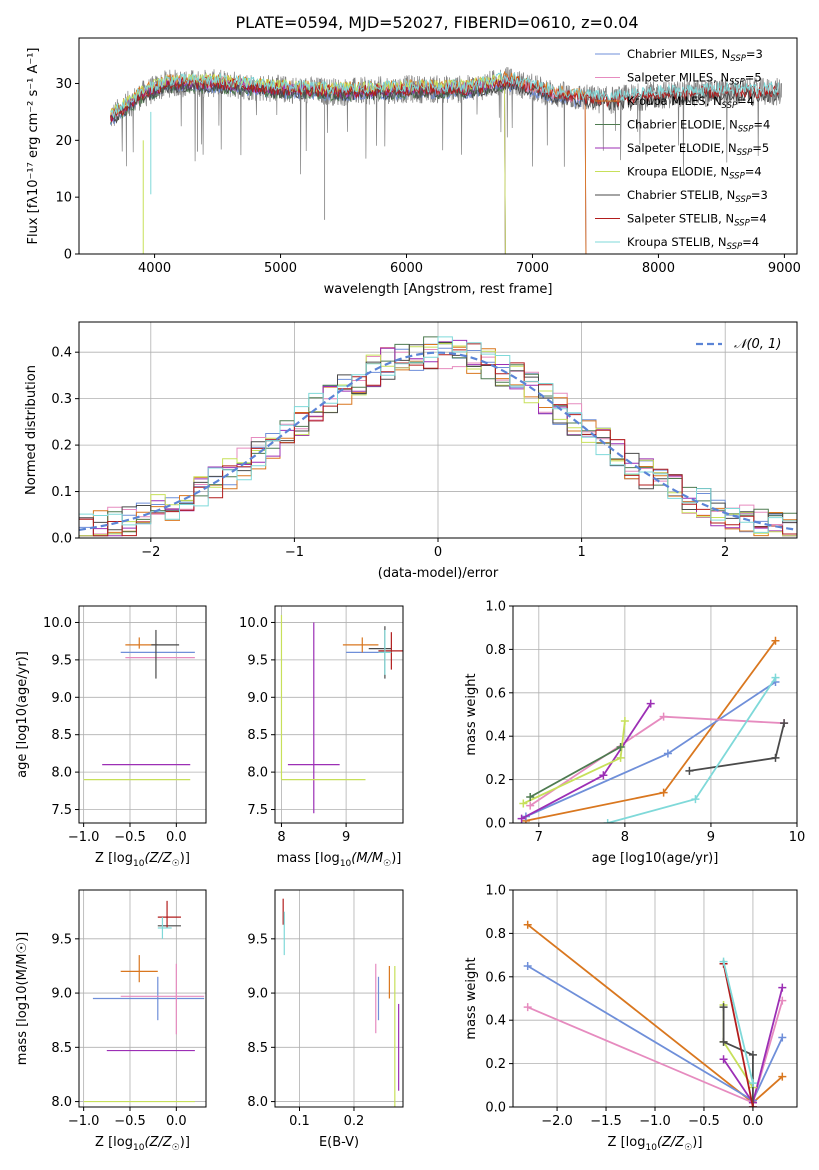 The height and width of the screenshot is (1170, 819). Describe the element at coordinates (354, 1121) in the screenshot. I see `x-tick-label: 0.2` at that location.